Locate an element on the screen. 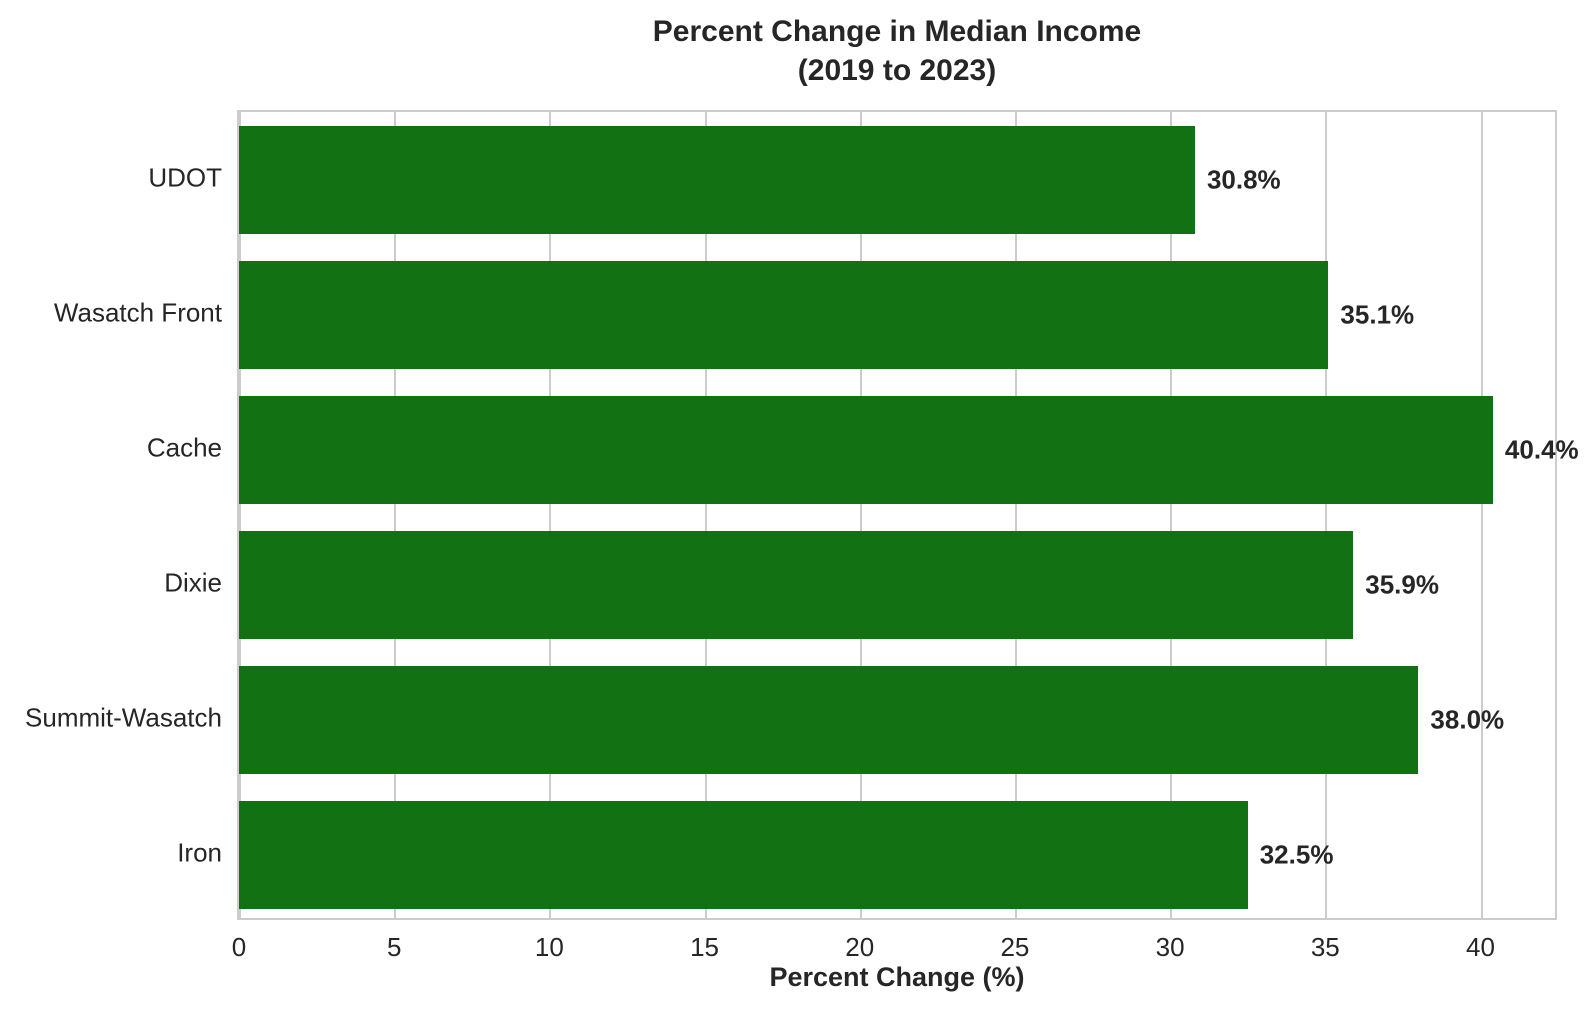 This screenshot has height=1021, width=1589. x-tick-label: 35 is located at coordinates (1325, 947).